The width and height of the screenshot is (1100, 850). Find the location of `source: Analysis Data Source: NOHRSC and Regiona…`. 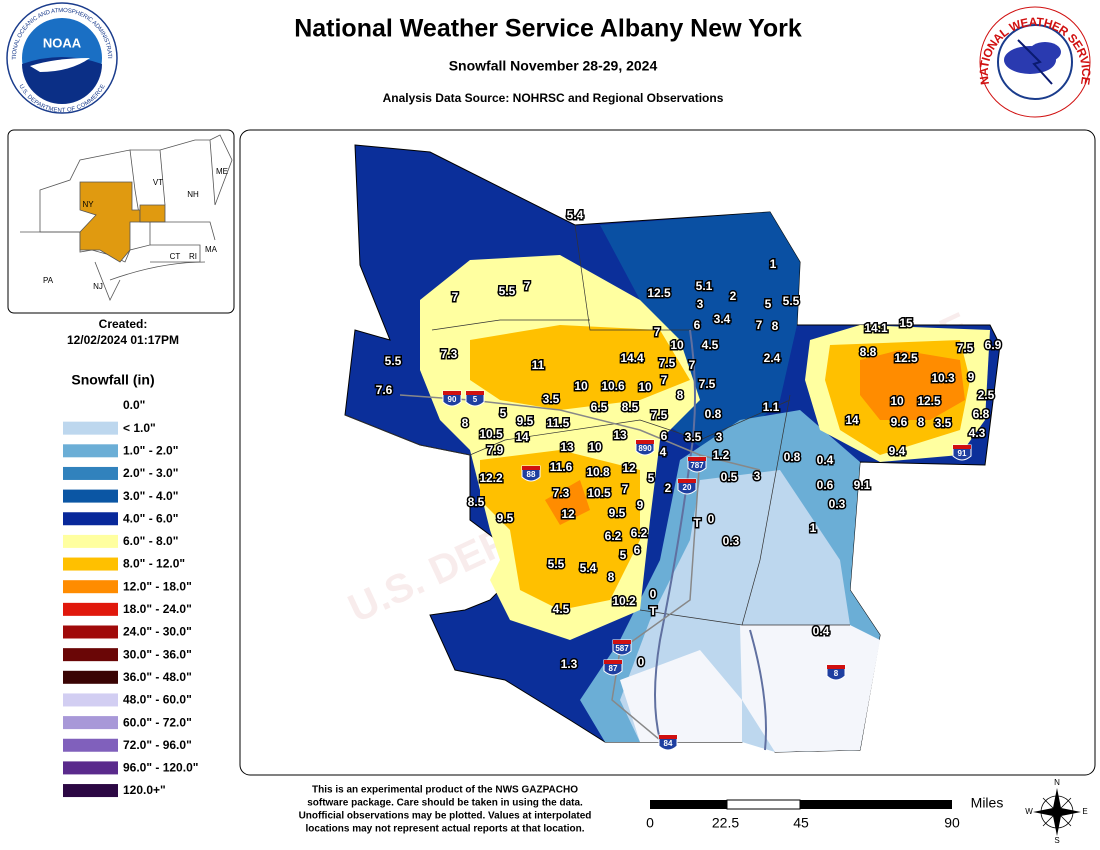

source: Analysis Data Source: NOHRSC and Regiona… is located at coordinates (553, 98).